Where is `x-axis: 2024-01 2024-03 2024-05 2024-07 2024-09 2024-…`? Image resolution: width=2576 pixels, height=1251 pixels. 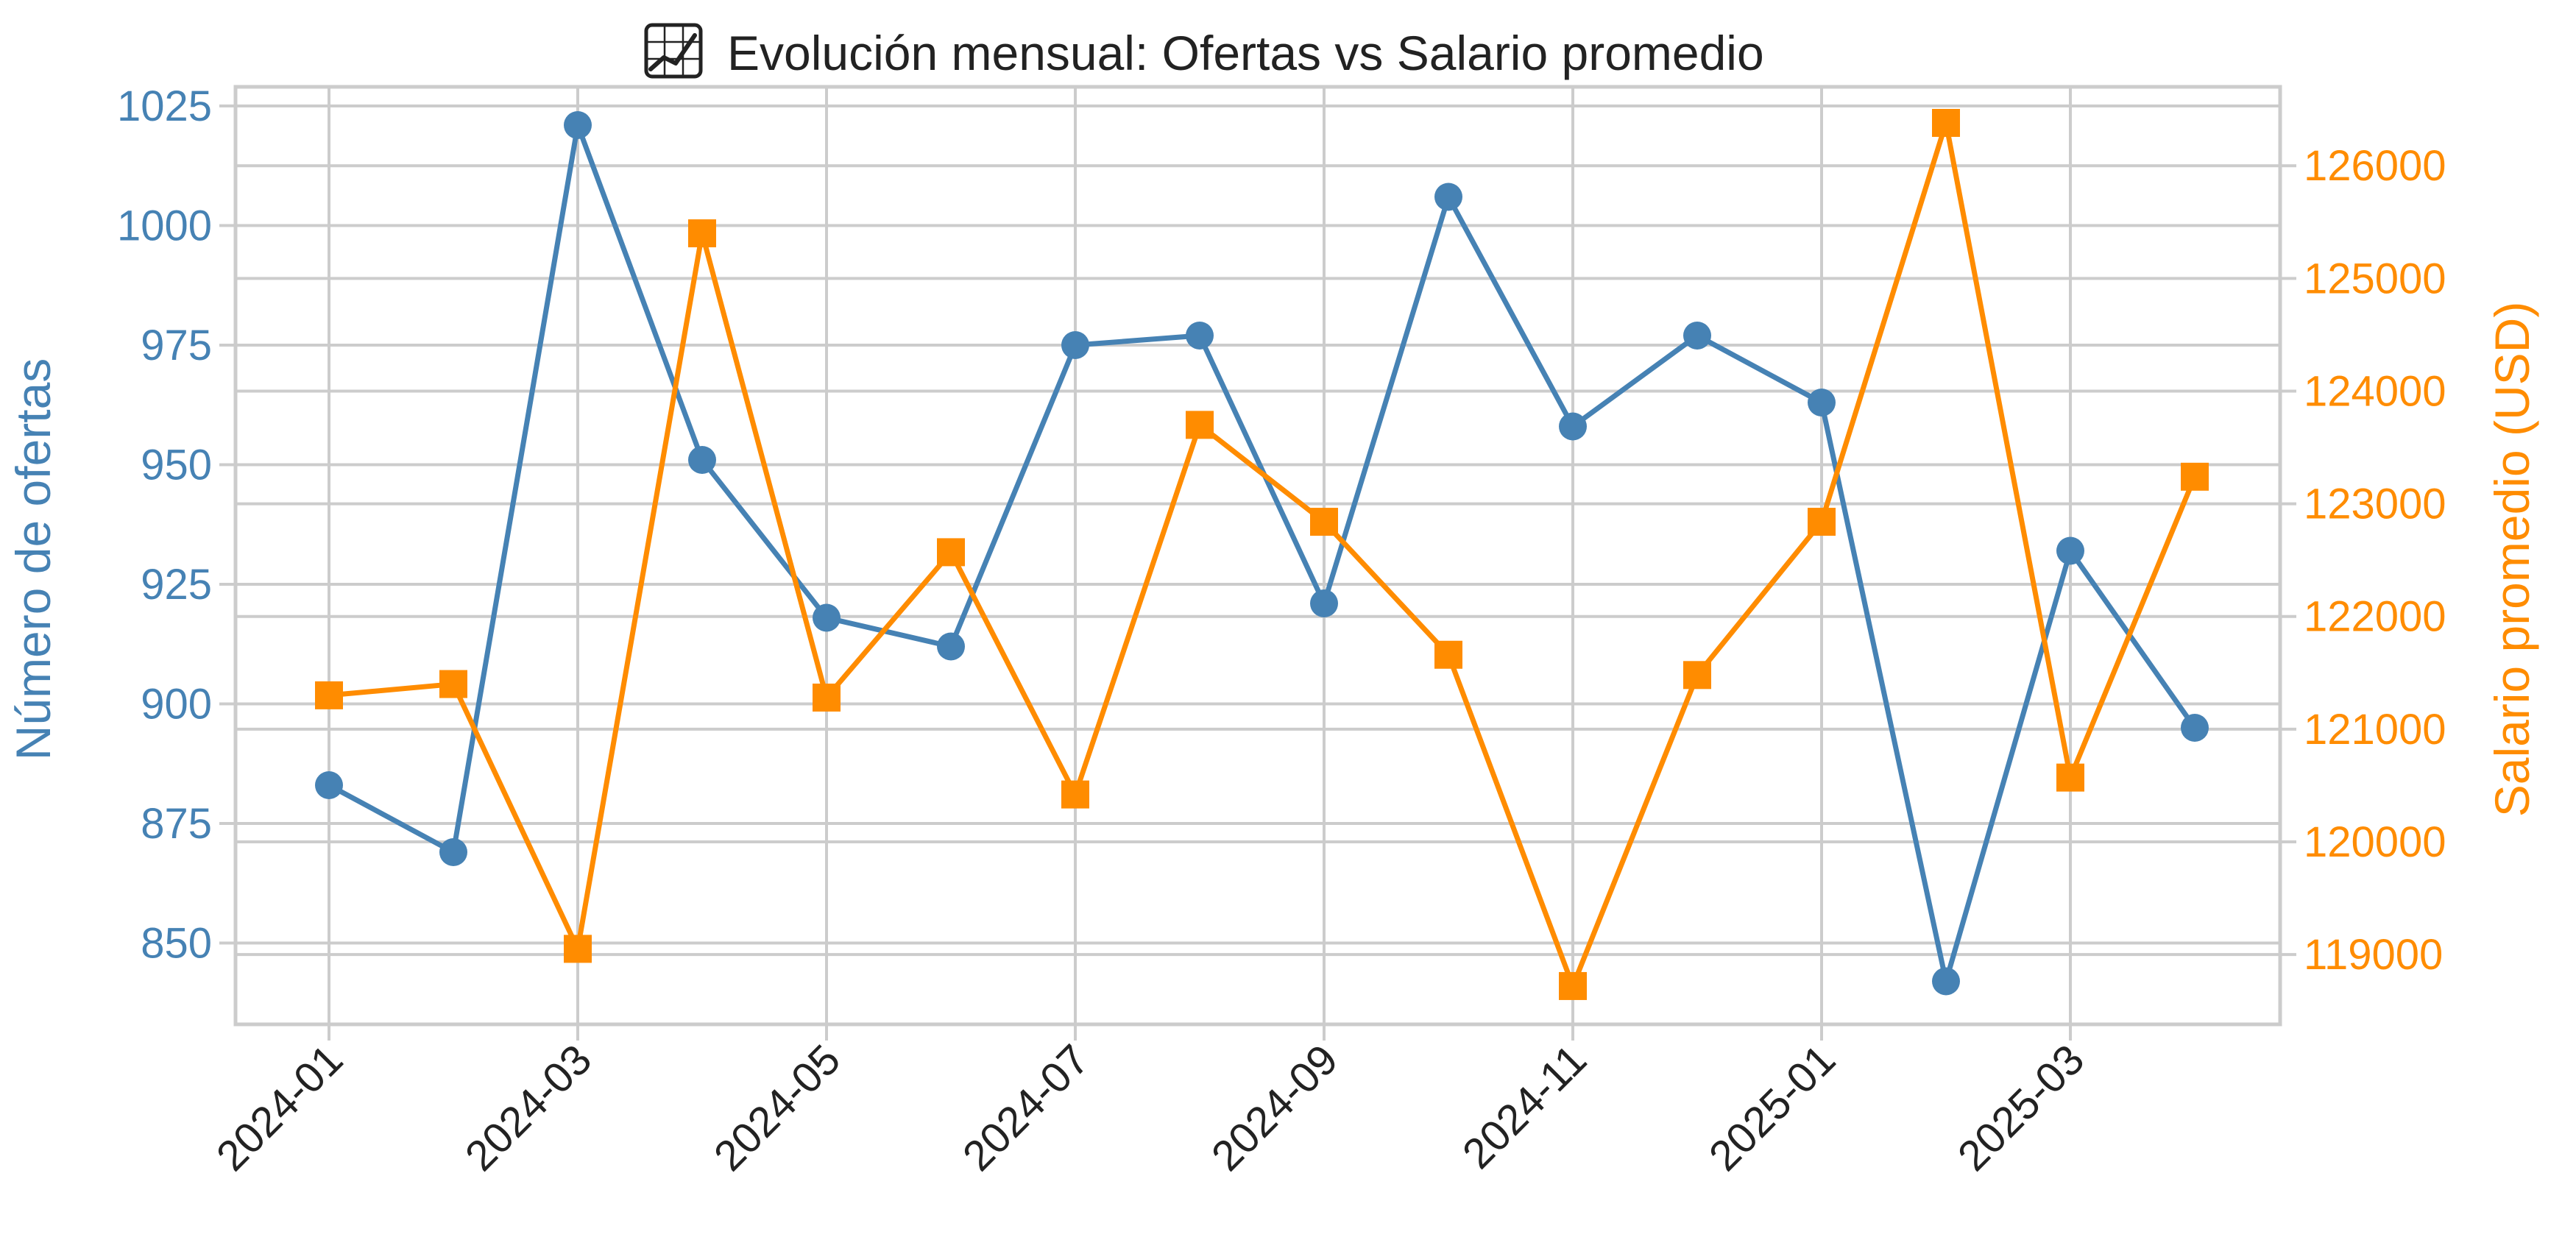
x-axis: 2024-01 2024-03 2024-05 2024-07 2024-09 2024-… is located at coordinates (1150, 1102).